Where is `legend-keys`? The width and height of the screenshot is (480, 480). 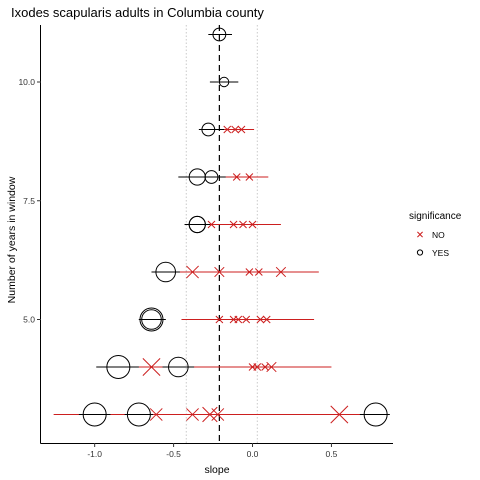
legend-keys is located at coordinates (420, 243).